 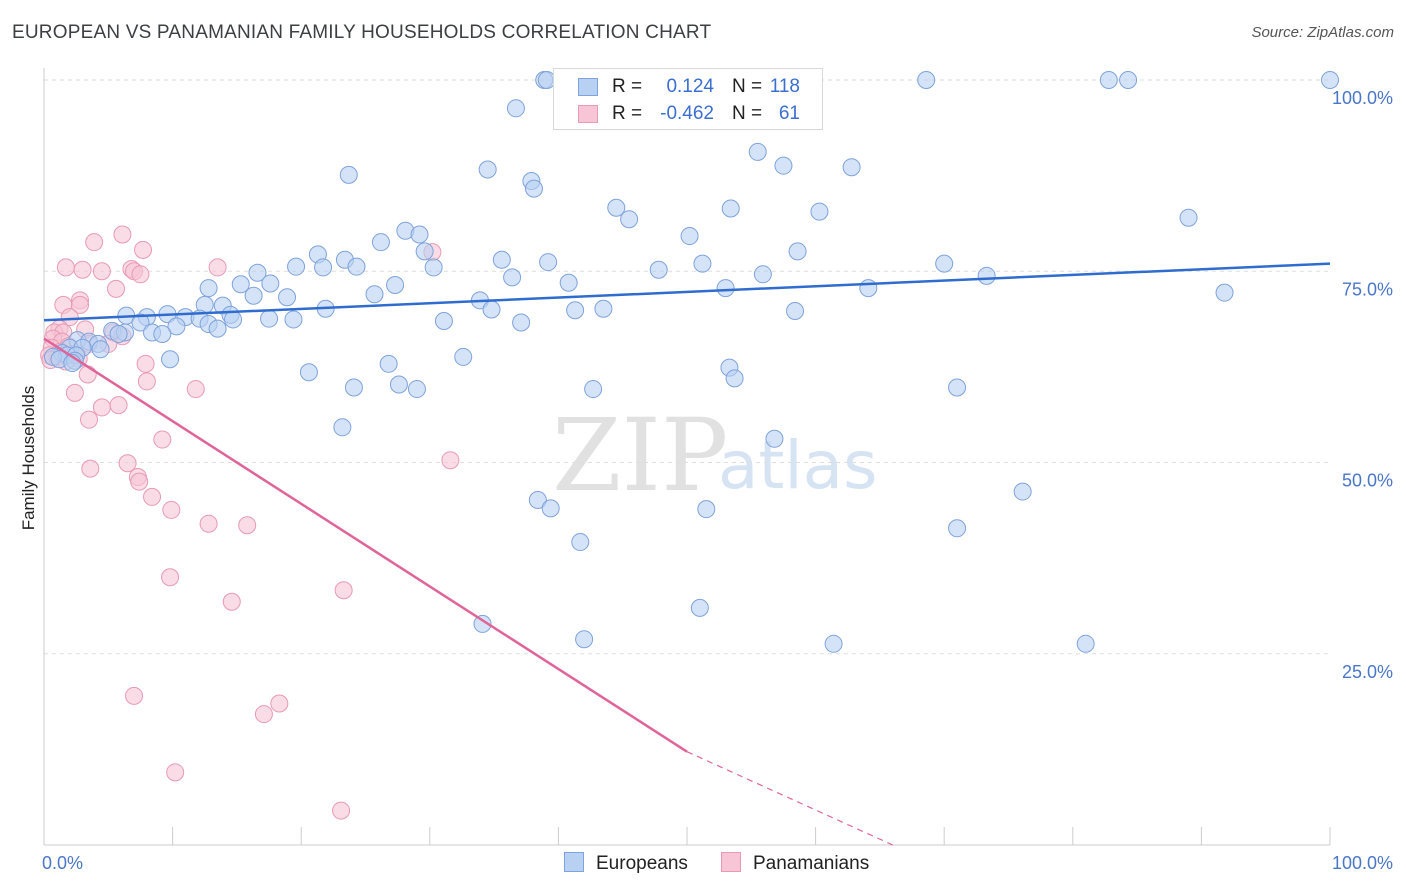 What do you see at coordinates (703, 865) in the screenshot?
I see `series-legend: Europeans Panamanians` at bounding box center [703, 865].